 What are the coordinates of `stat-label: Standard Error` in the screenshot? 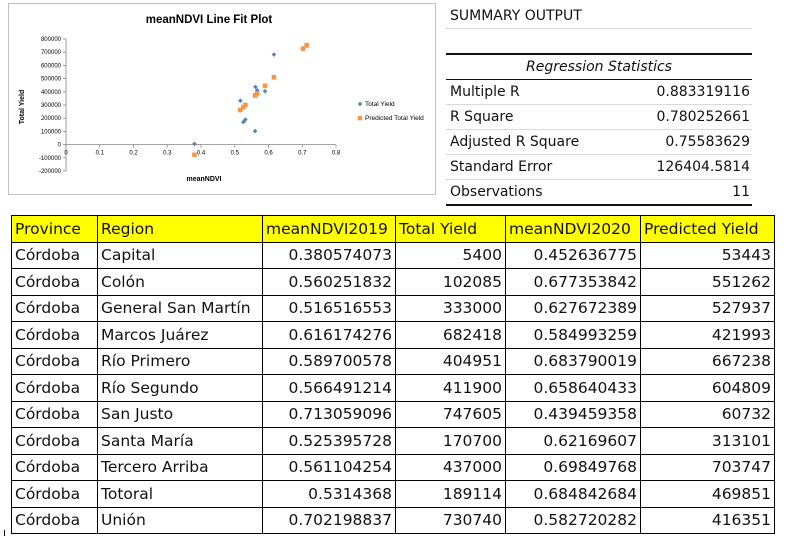 It's located at (501, 167).